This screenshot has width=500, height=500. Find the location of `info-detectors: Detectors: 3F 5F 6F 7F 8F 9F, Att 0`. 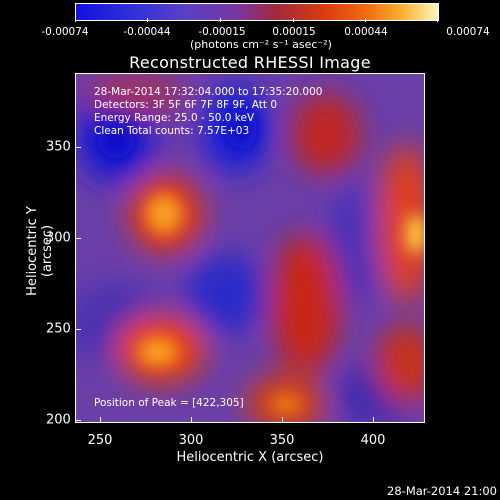

info-detectors: Detectors: 3F 5F 6F 7F 8F 9F, Att 0 is located at coordinates (186, 105).